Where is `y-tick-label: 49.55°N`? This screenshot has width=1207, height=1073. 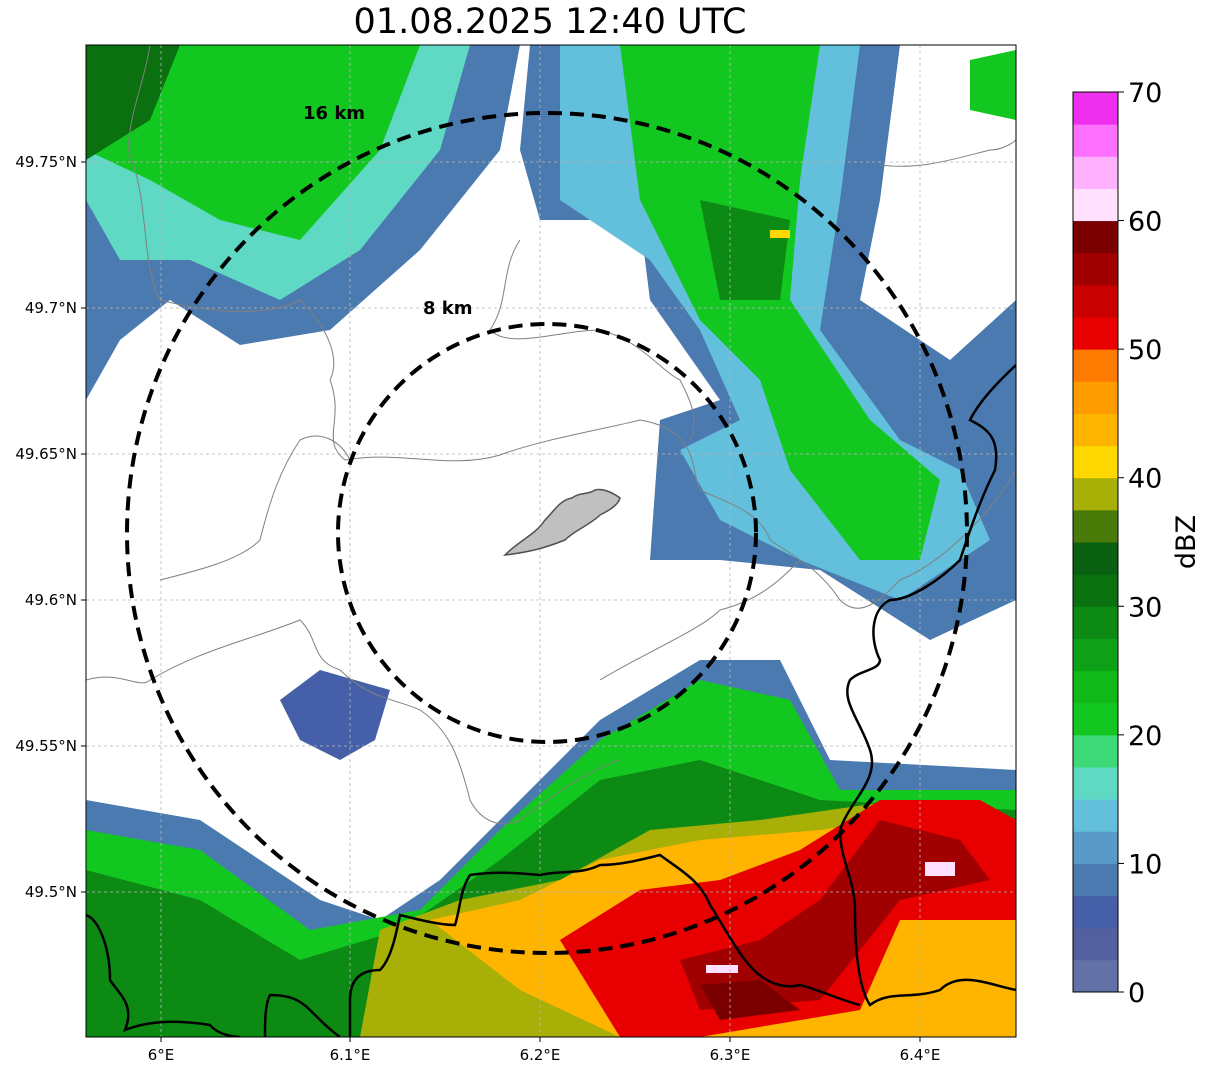
y-tick-label: 49.55°N is located at coordinates (46, 746).